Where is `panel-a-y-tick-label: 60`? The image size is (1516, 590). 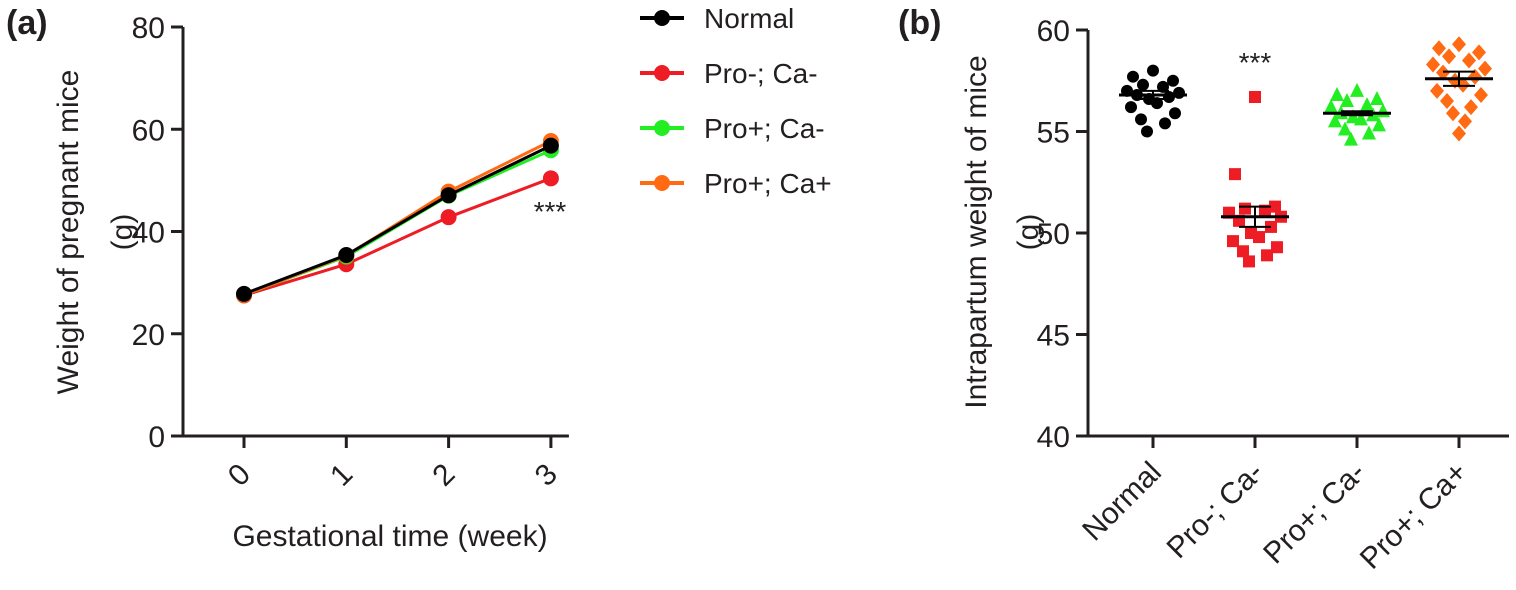
panel-a-y-tick-label: 60 is located at coordinates (148, 130).